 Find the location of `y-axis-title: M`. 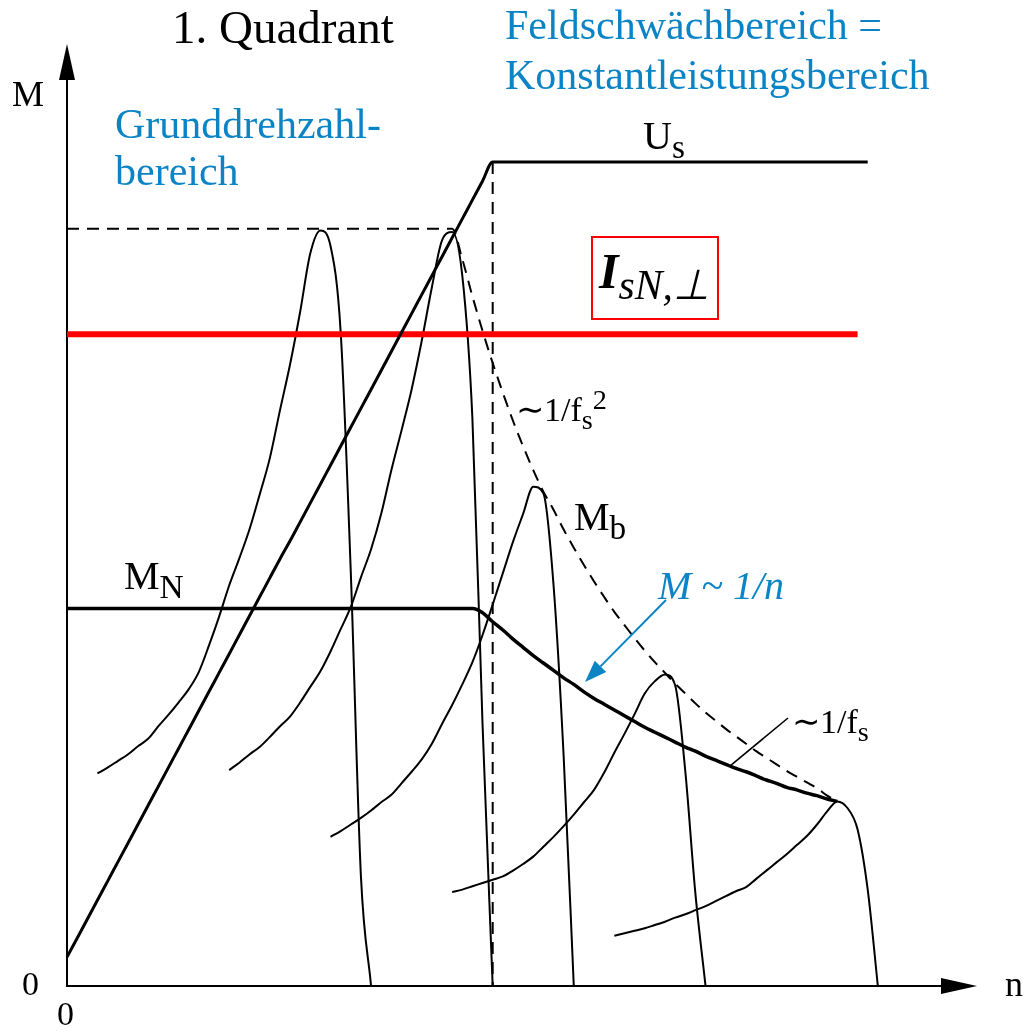

y-axis-title: M is located at coordinates (28, 95).